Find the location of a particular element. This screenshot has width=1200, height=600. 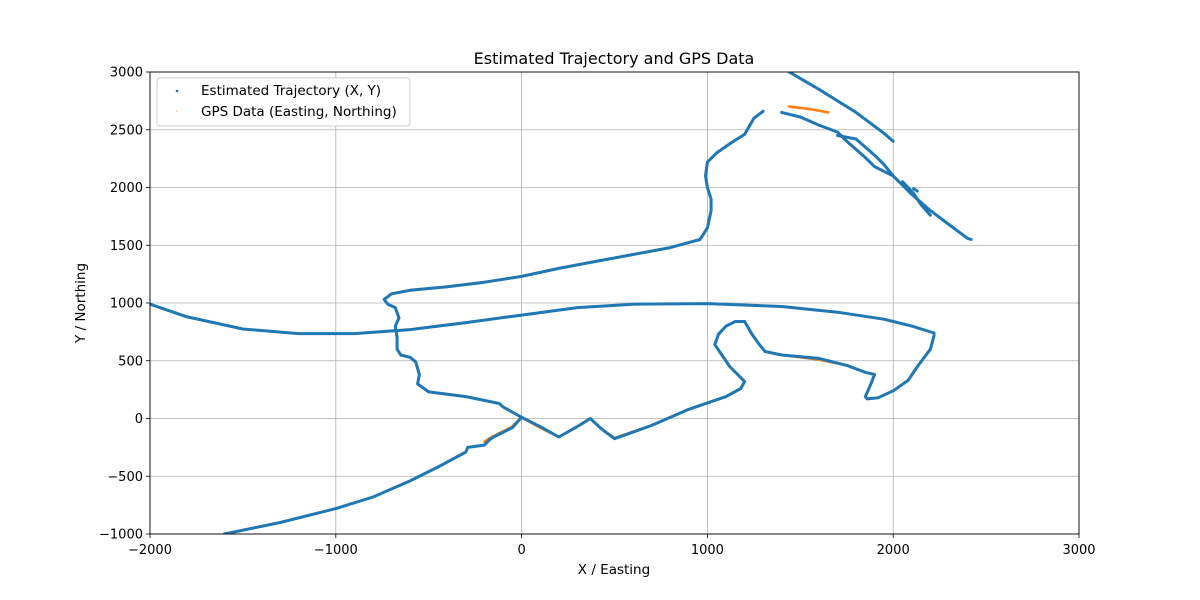

y-tick-label: 0 is located at coordinates (139, 419).